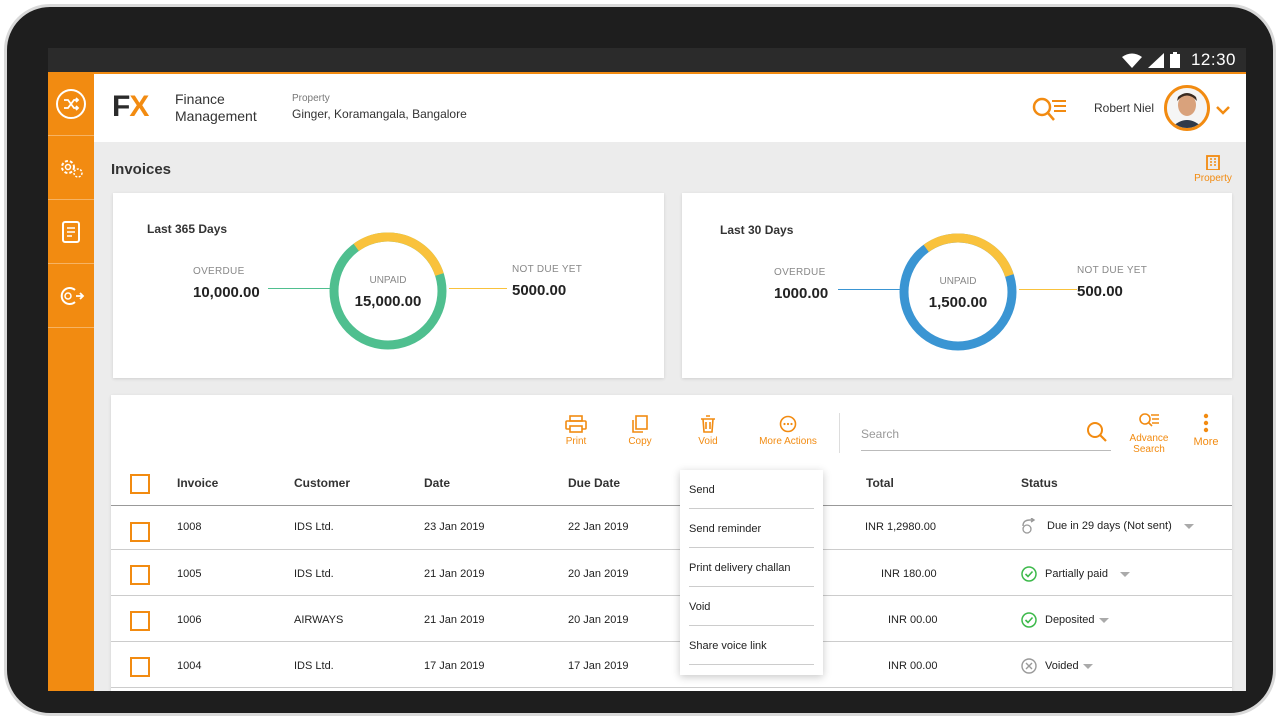 The width and height of the screenshot is (1280, 720). Describe the element at coordinates (801, 293) in the screenshot. I see `overdue-value: 1000.00` at that location.